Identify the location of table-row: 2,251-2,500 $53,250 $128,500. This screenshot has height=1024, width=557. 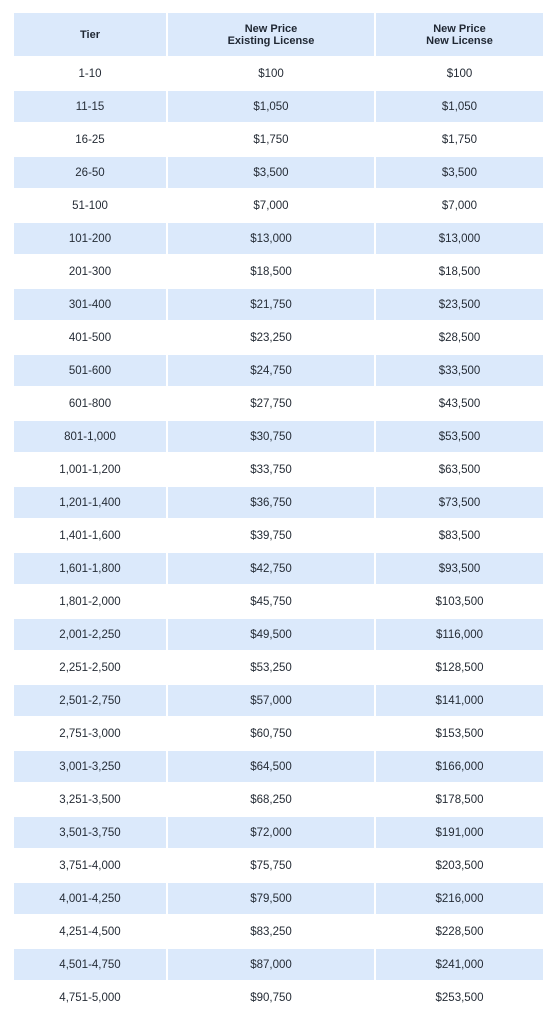
(278, 668).